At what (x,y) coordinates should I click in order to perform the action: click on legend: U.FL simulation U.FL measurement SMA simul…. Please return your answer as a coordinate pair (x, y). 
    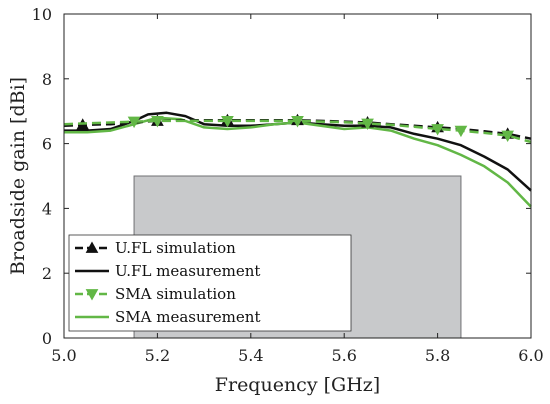
    Looking at the image, I should click on (210, 283).